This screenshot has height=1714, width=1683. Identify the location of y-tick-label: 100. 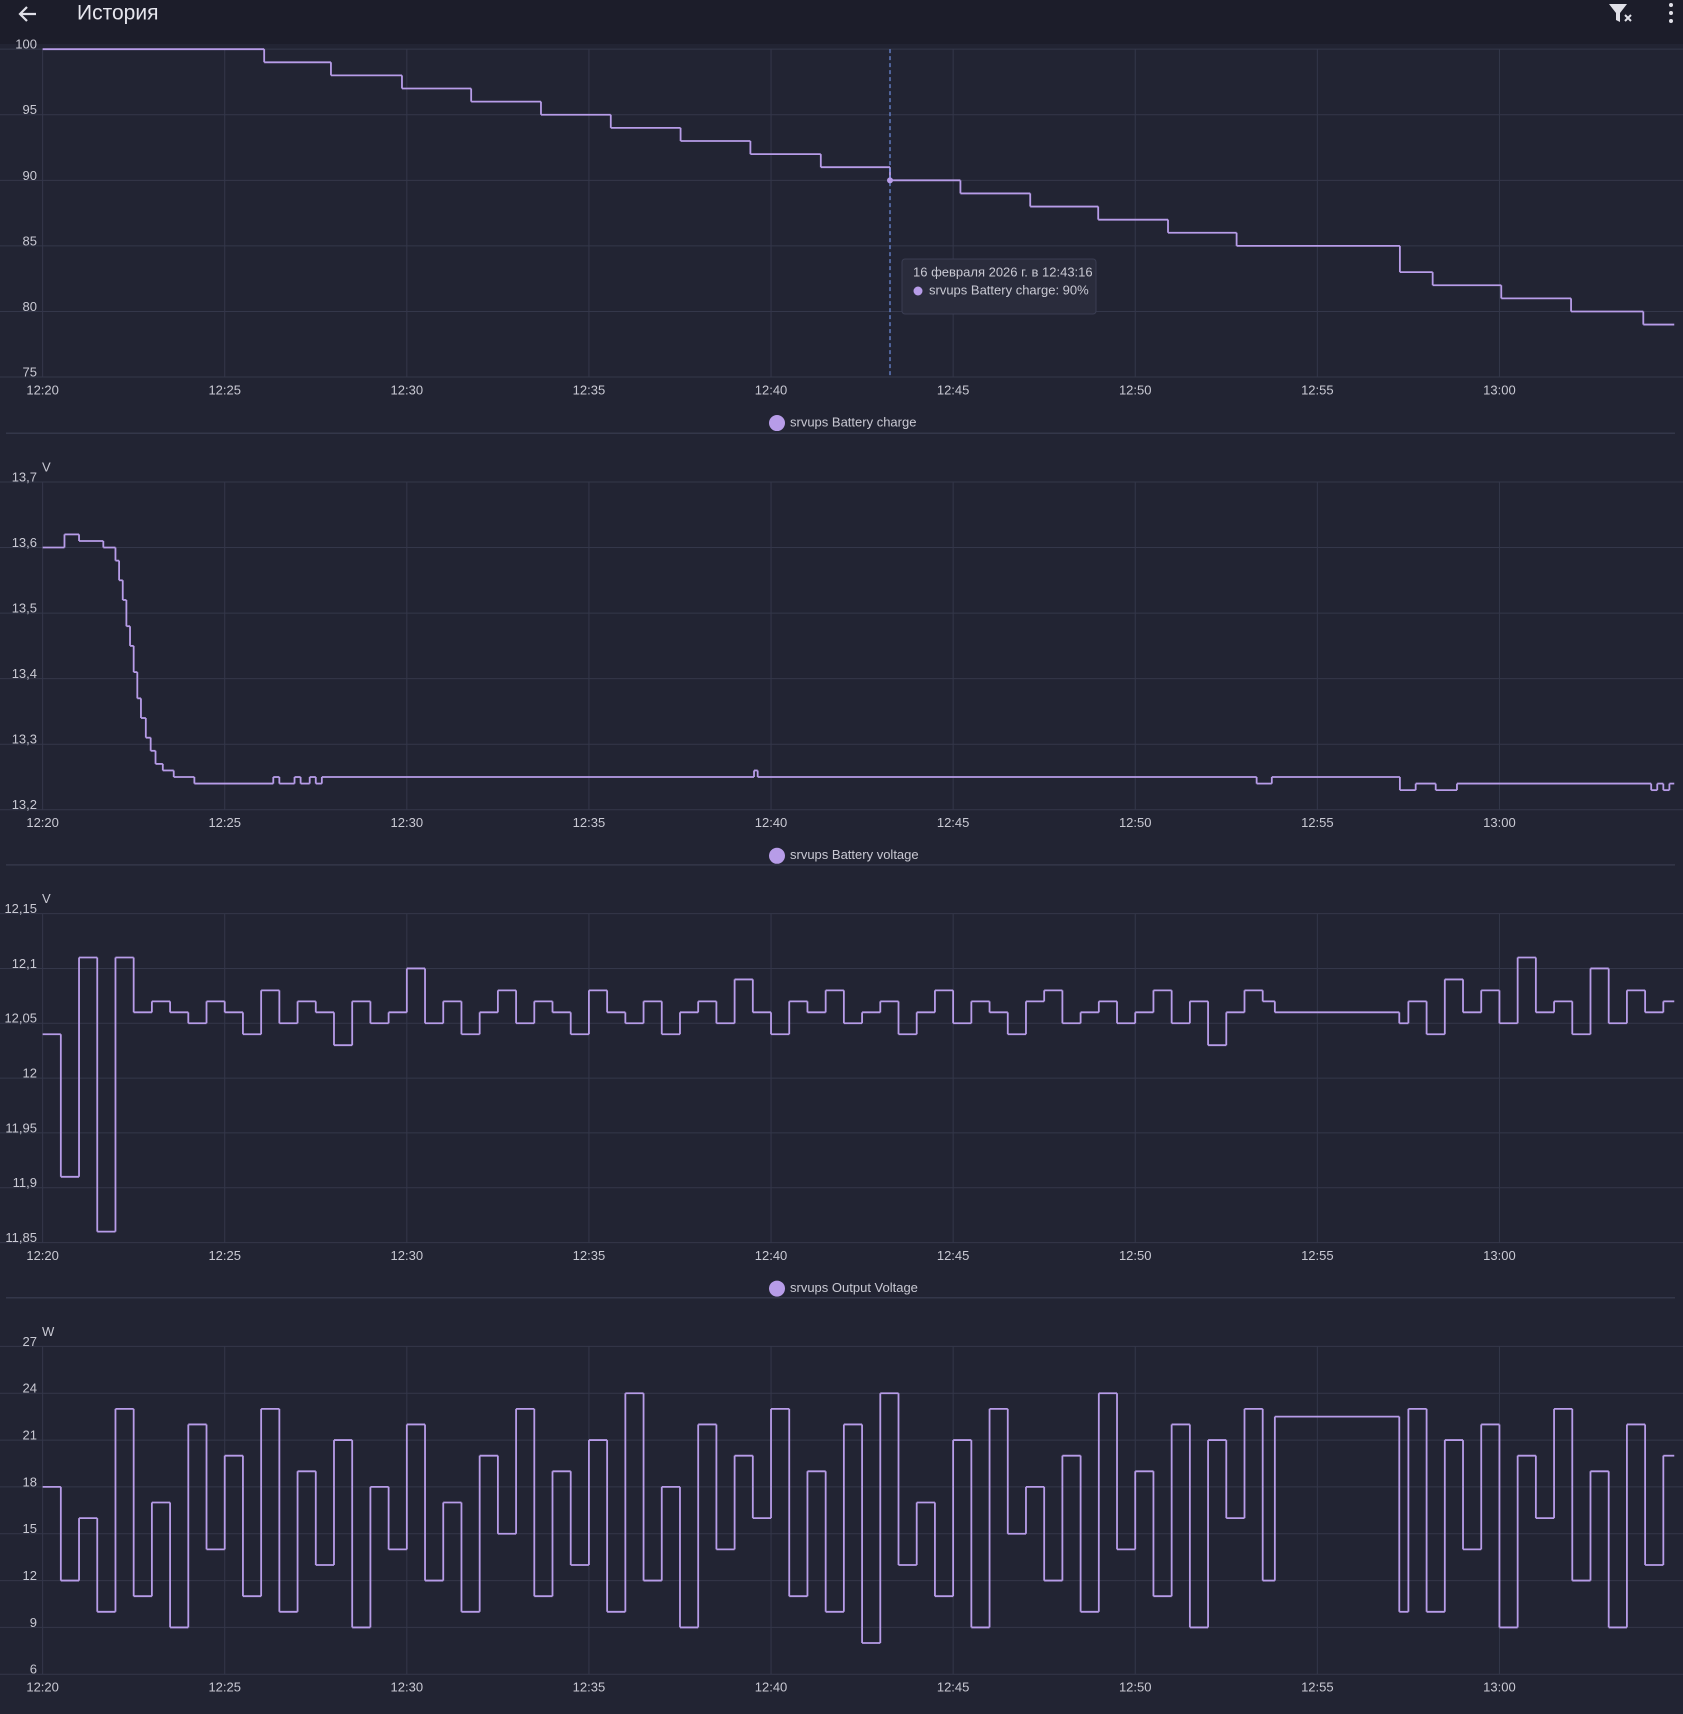
(26, 44).